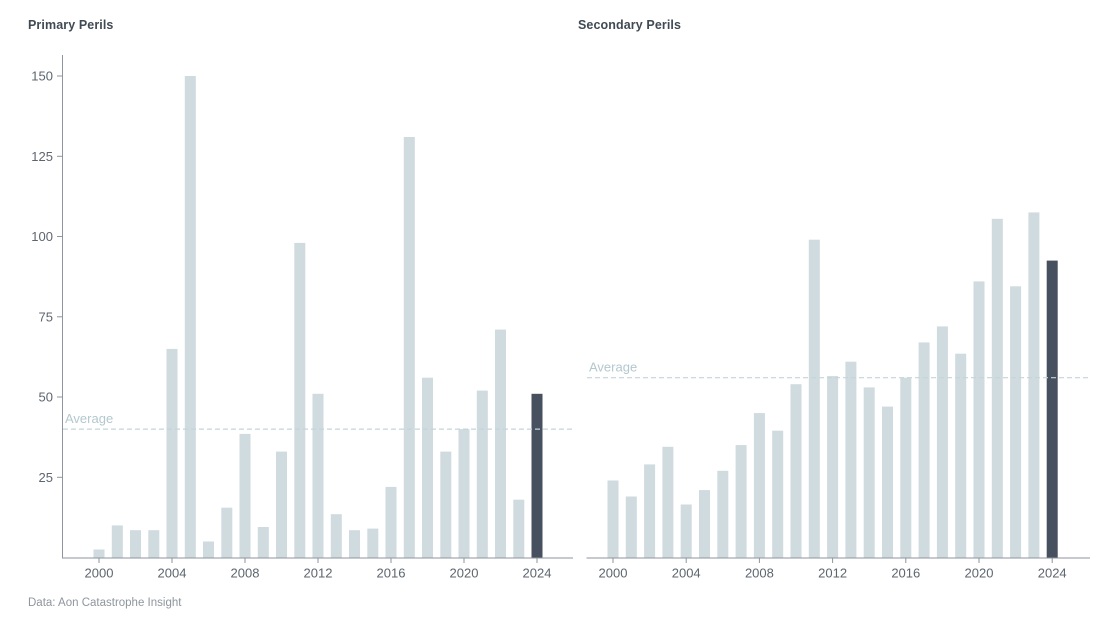 The image size is (1108, 634). I want to click on chart-title: Primary Perils, so click(71, 25).